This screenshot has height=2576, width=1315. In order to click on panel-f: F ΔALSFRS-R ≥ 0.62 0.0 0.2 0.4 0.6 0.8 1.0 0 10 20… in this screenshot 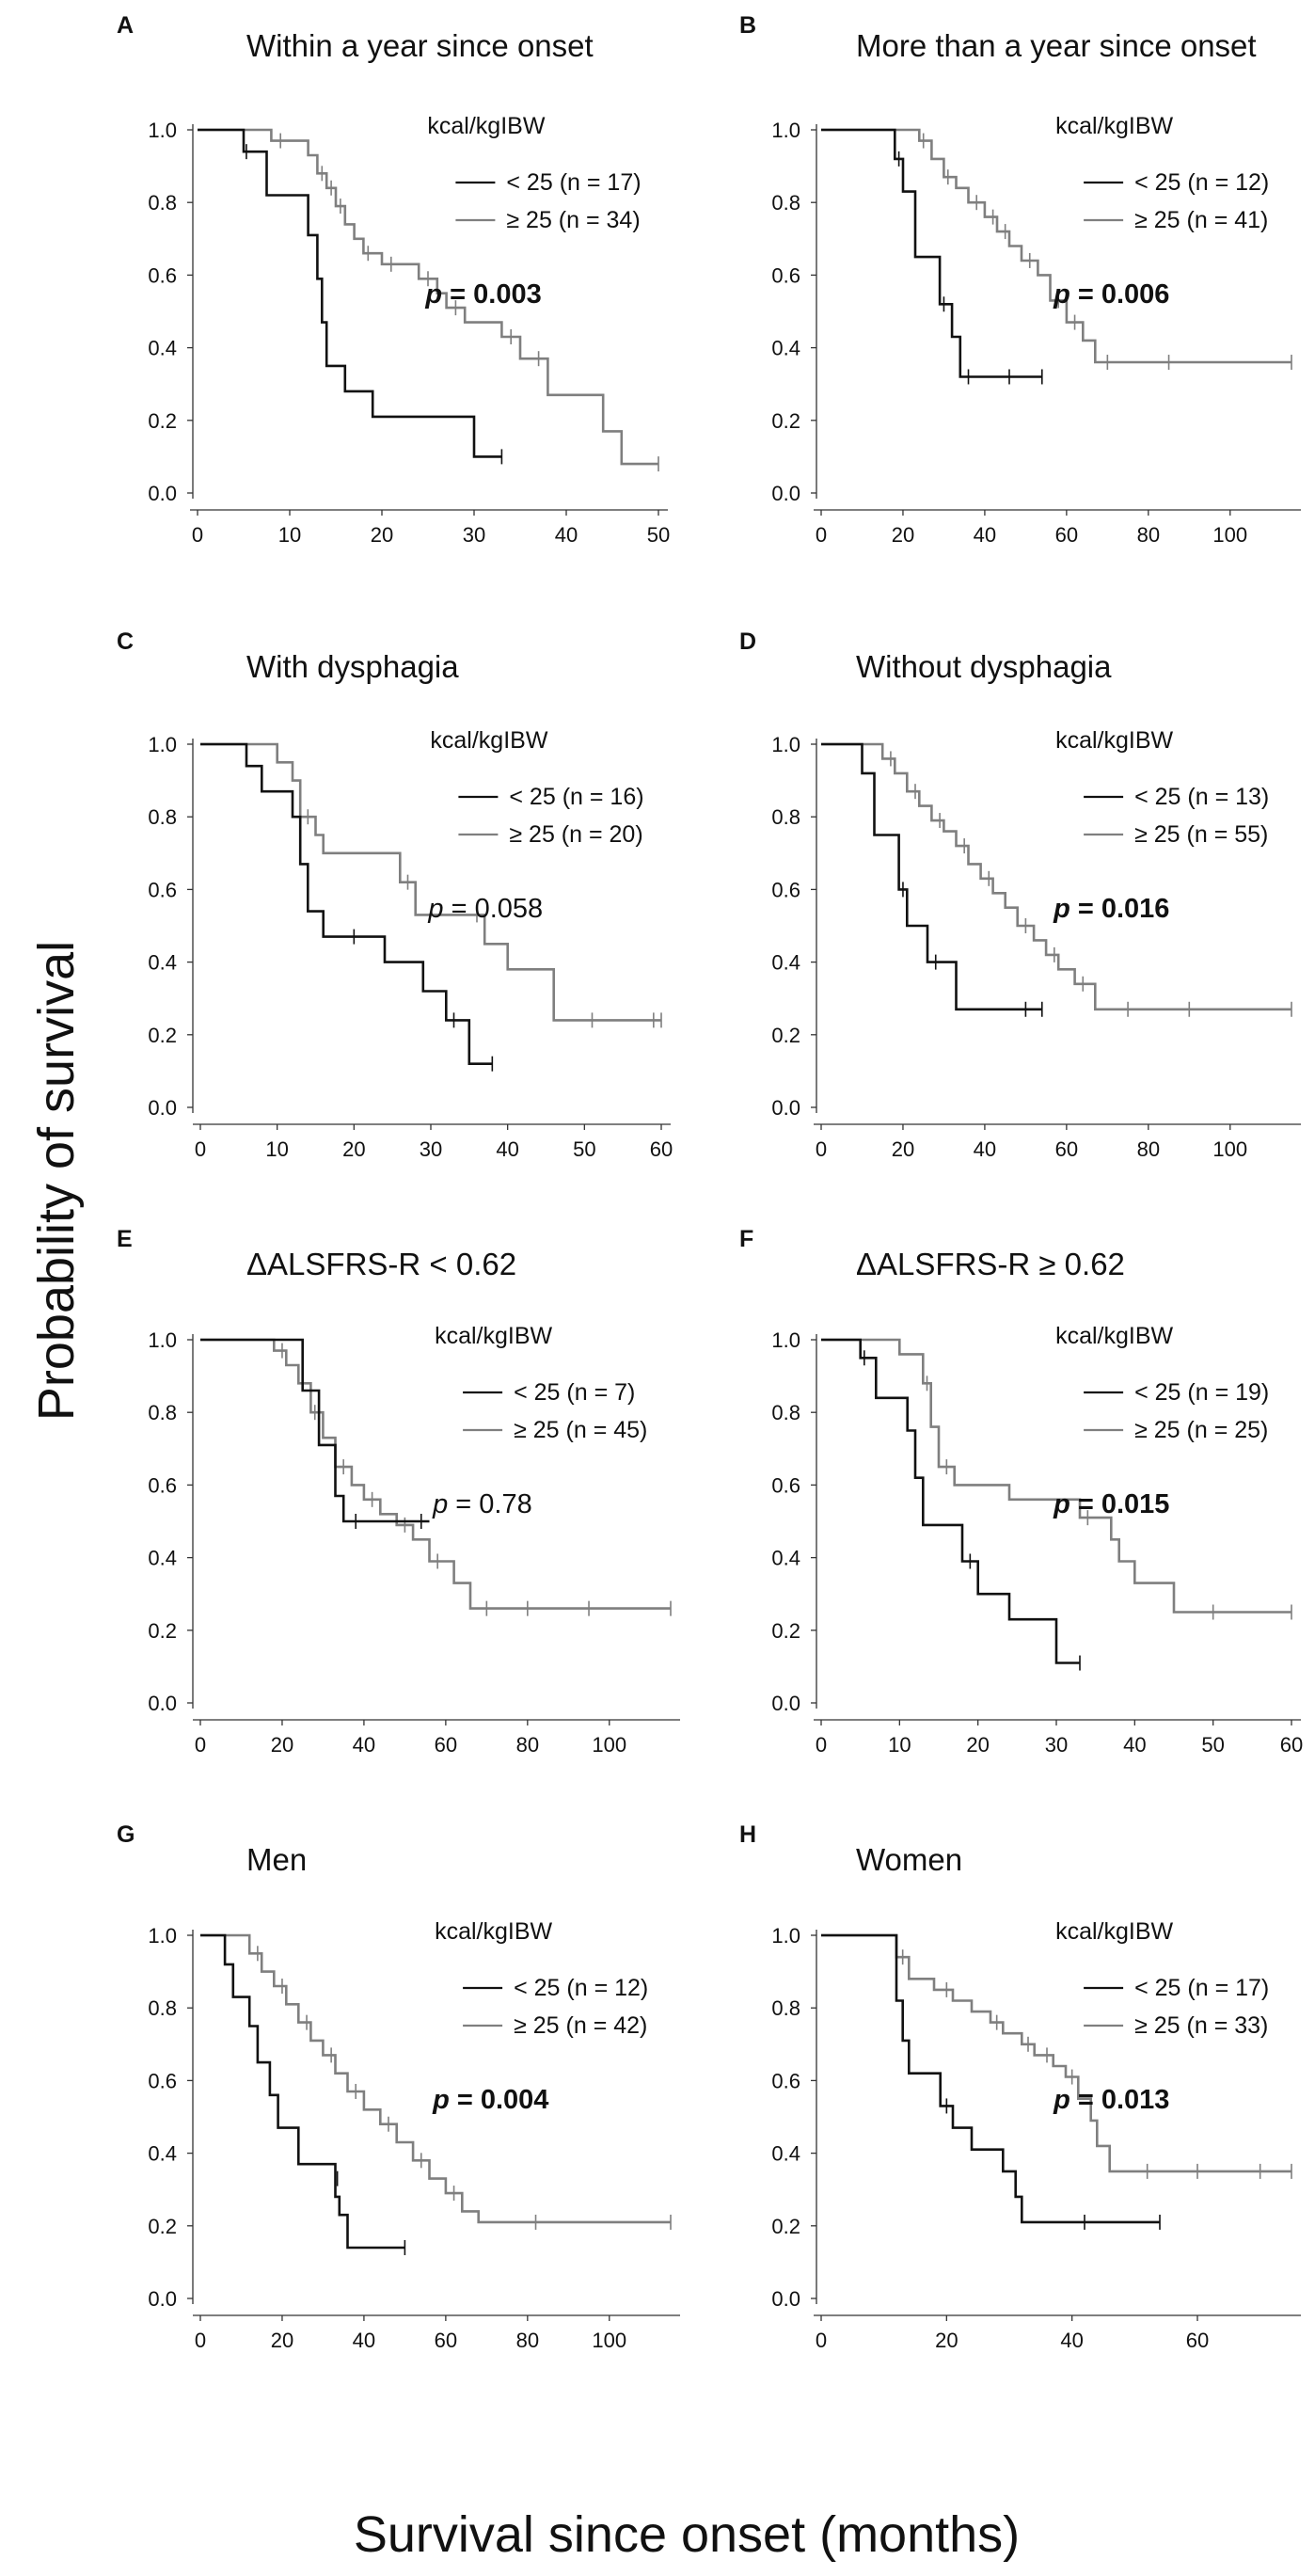, I will do `click(1021, 1491)`.